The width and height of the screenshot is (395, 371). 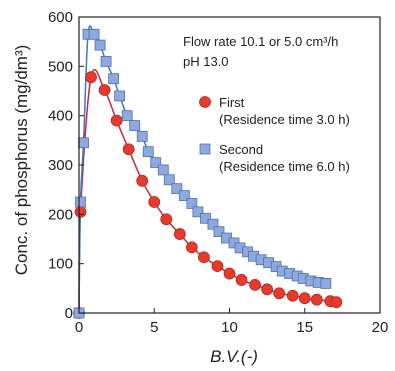 What do you see at coordinates (60, 264) in the screenshot?
I see `y-tick-label: 100` at bounding box center [60, 264].